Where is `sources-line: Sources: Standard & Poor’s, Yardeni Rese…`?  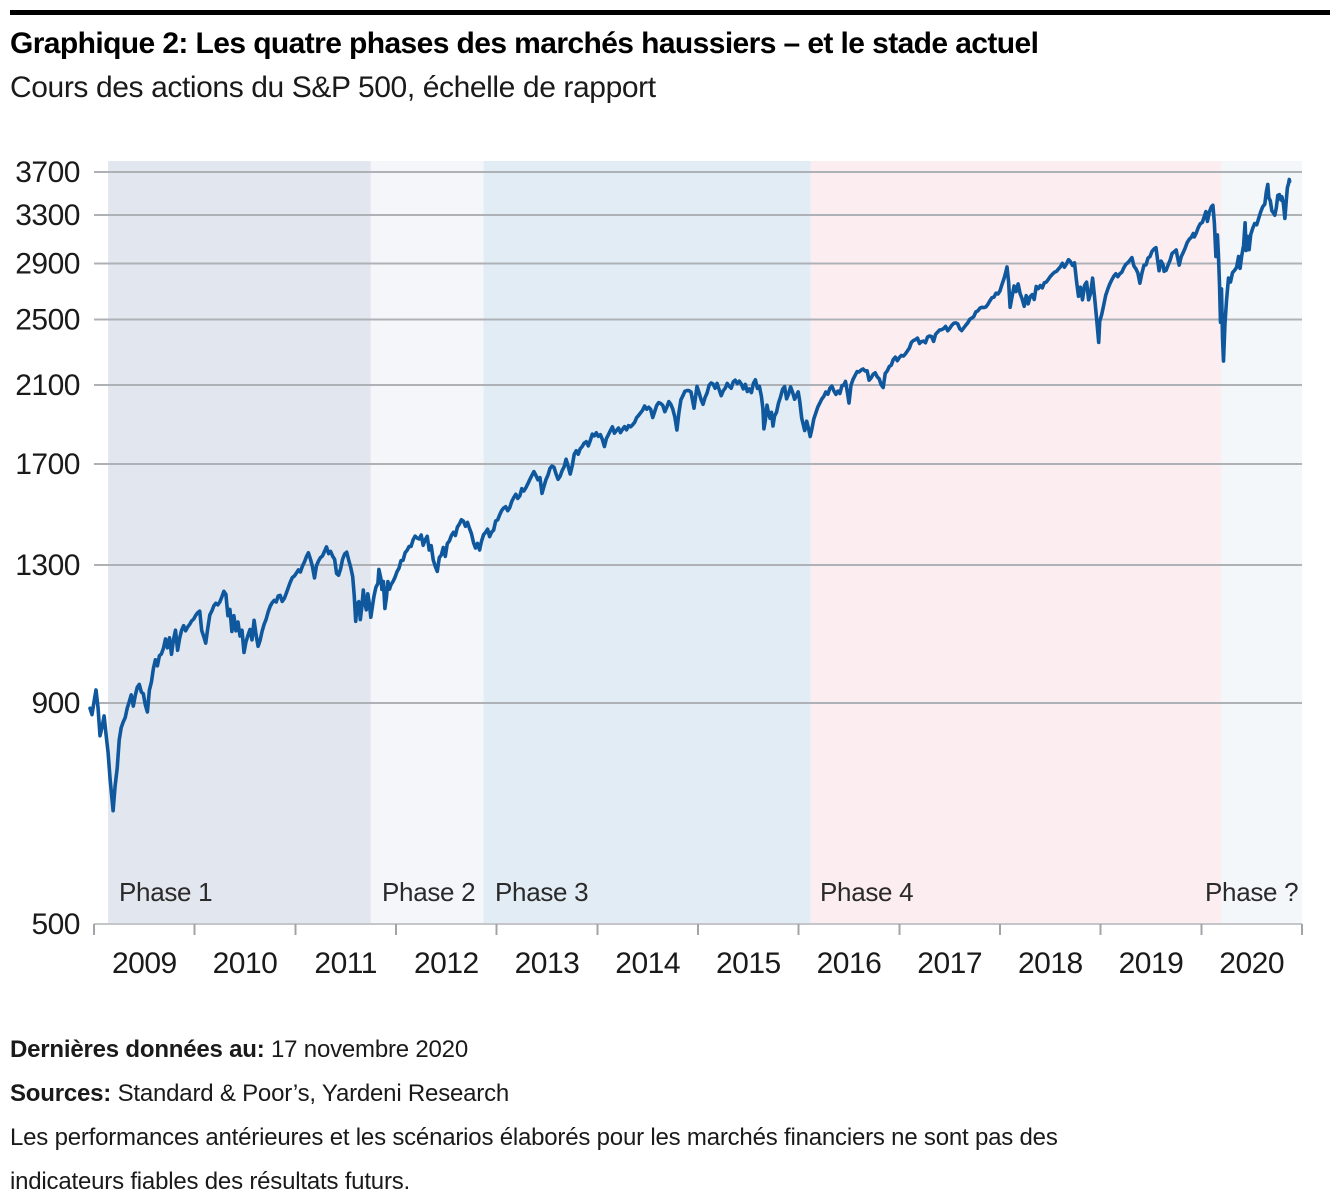 sources-line: Sources: Standard & Poor’s, Yardeni Rese… is located at coordinates (534, 1094).